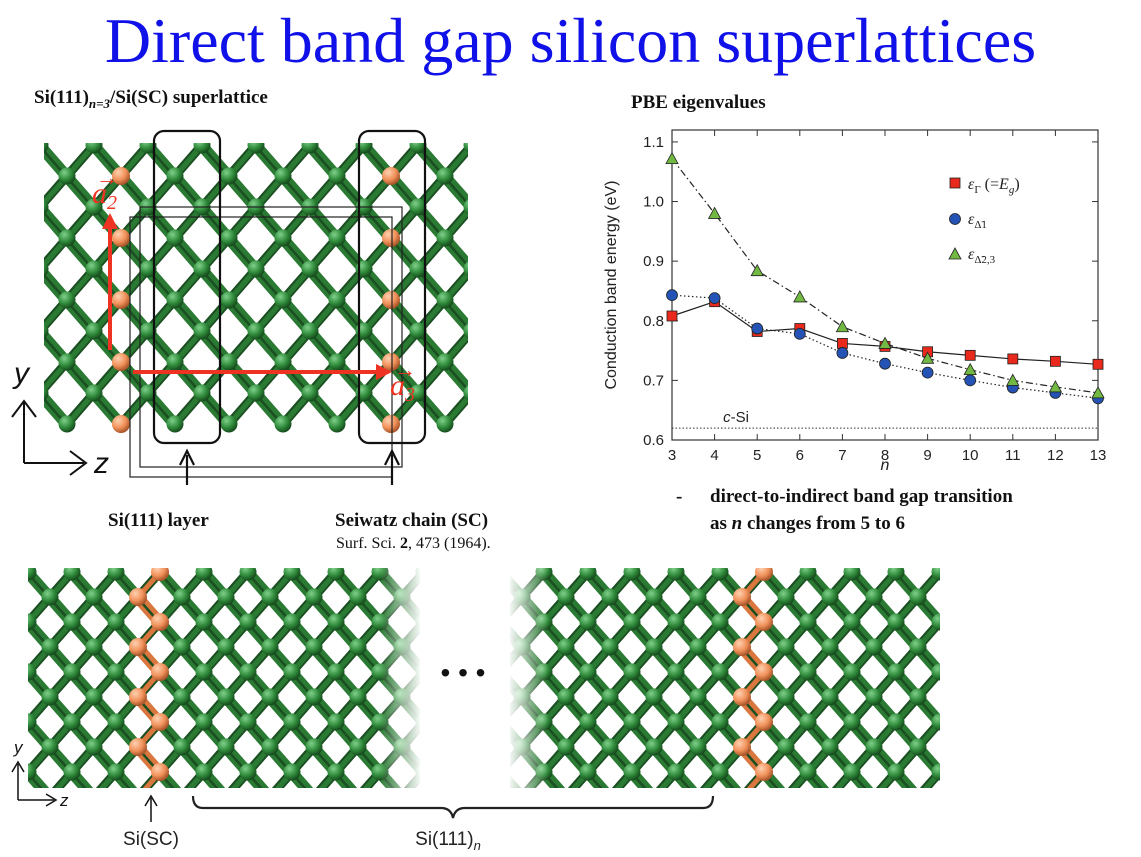  Describe the element at coordinates (151, 839) in the screenshot. I see `si-sc-label: Si(SC)` at that location.